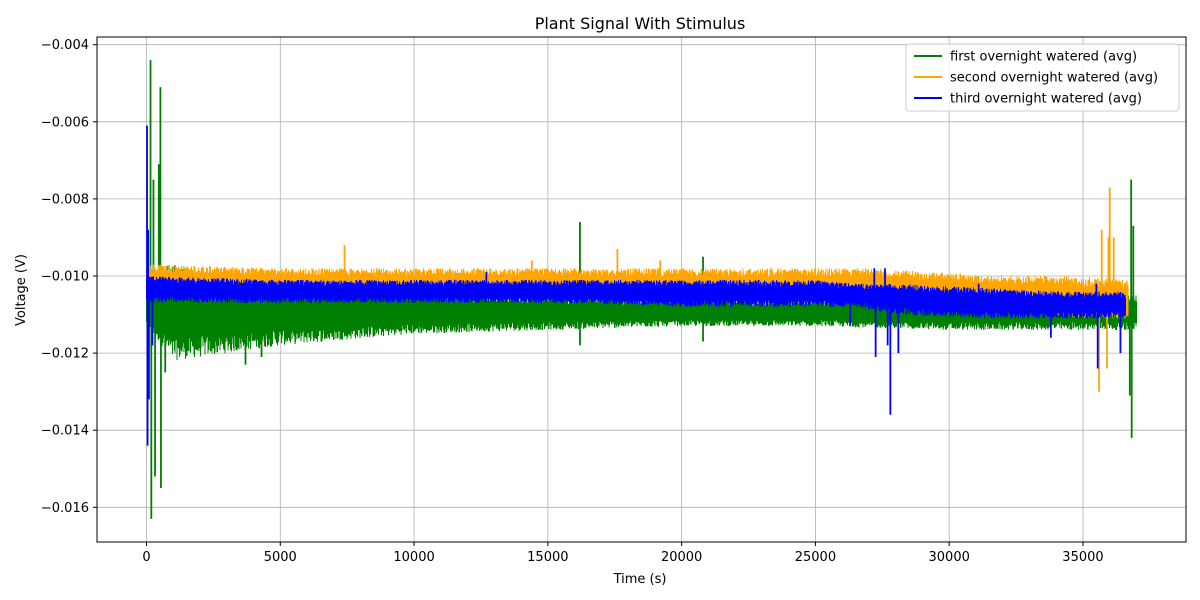 This screenshot has width=1200, height=600. Describe the element at coordinates (21, 290) in the screenshot. I see `y-axis-label: Voltage (V)` at that location.